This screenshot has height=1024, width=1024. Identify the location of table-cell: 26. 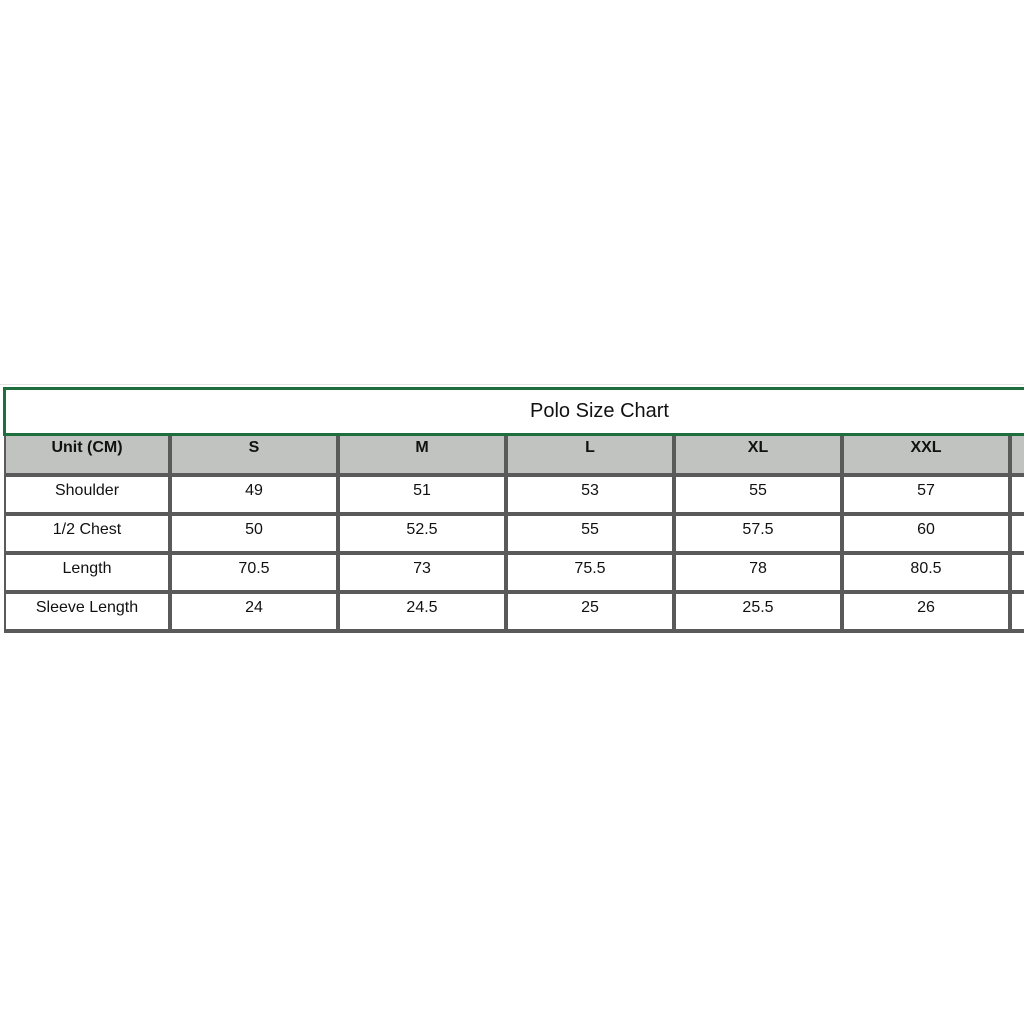
(928, 613).